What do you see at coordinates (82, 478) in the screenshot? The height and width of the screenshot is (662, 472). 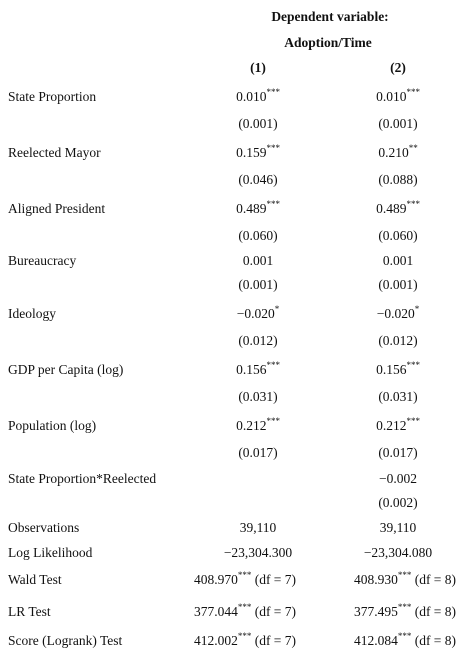 I see `row-label: State Proportion*Reelected` at bounding box center [82, 478].